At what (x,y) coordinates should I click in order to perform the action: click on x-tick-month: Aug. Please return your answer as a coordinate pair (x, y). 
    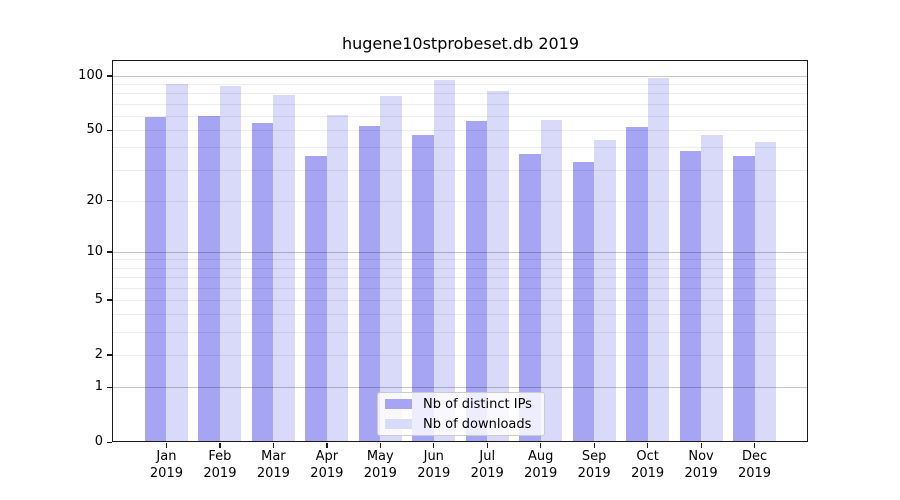
    Looking at the image, I should click on (540, 456).